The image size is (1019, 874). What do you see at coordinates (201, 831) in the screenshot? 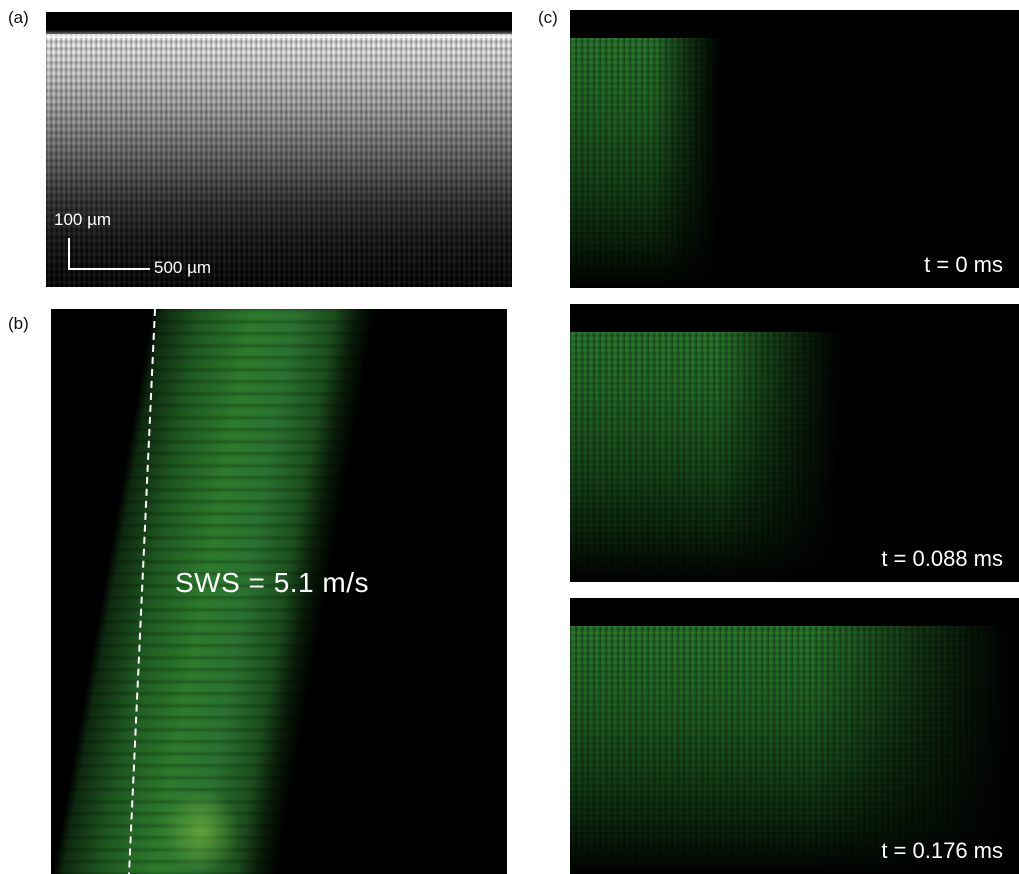
I see `wave-glow` at bounding box center [201, 831].